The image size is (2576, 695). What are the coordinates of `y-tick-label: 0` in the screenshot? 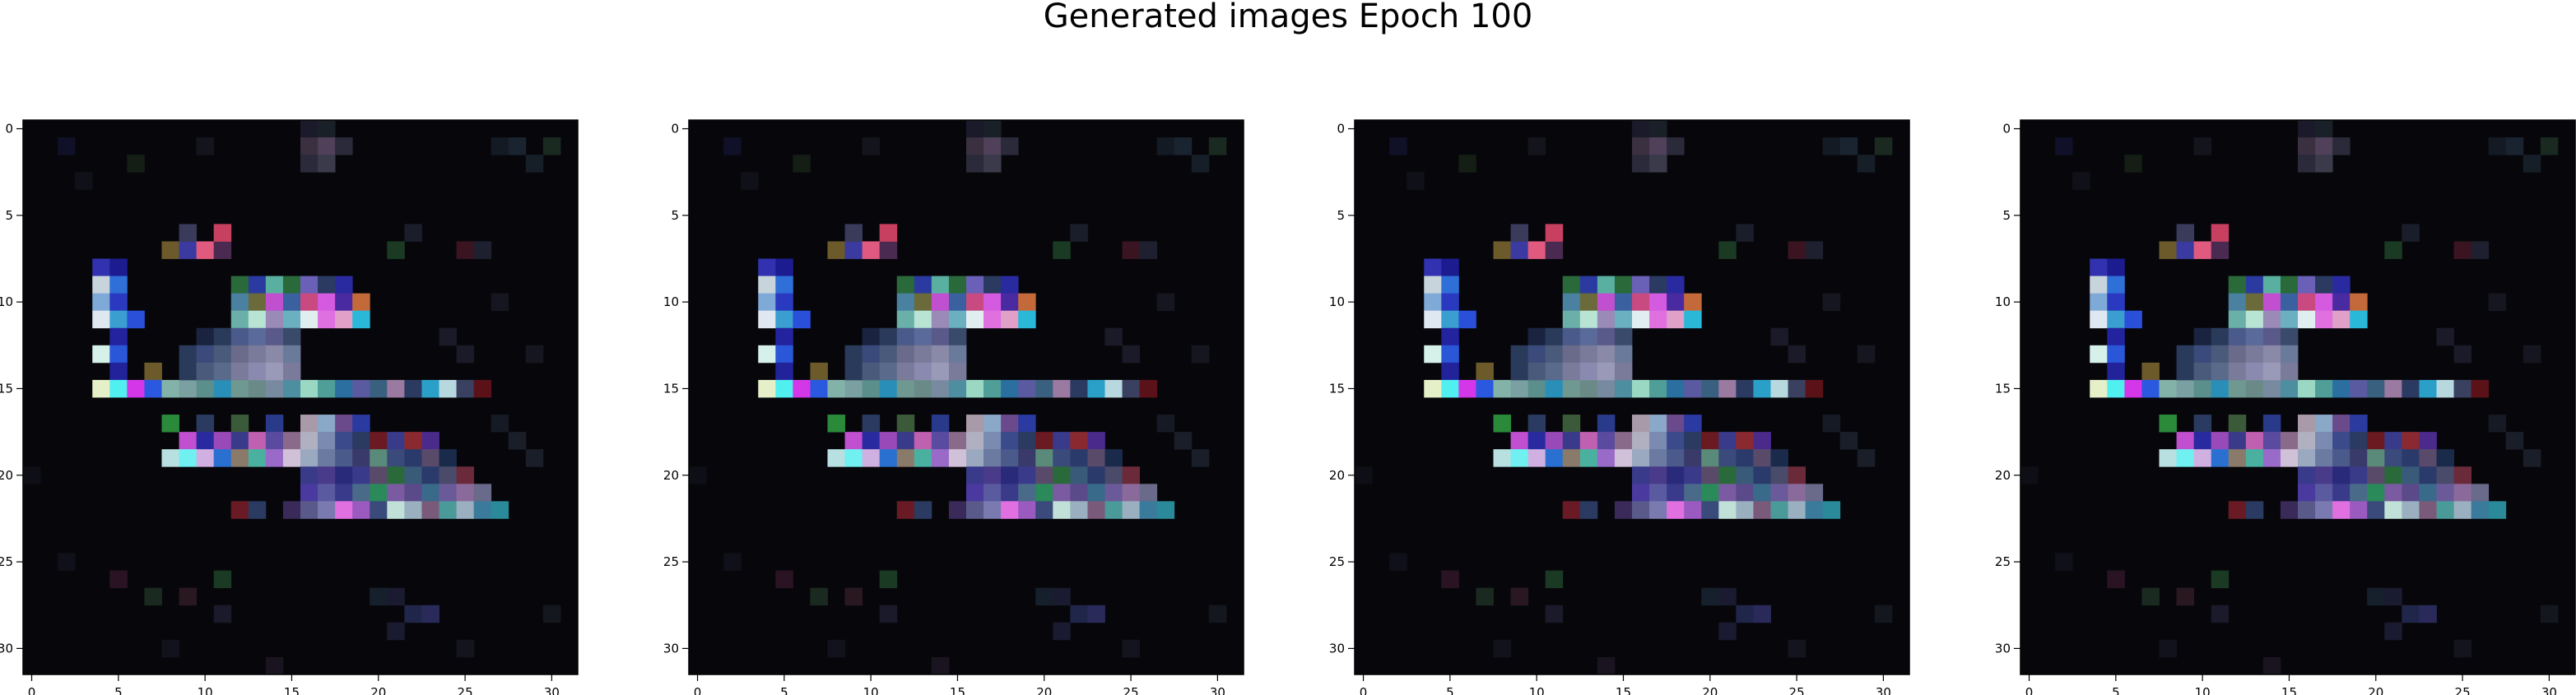 It's located at (2006, 129).